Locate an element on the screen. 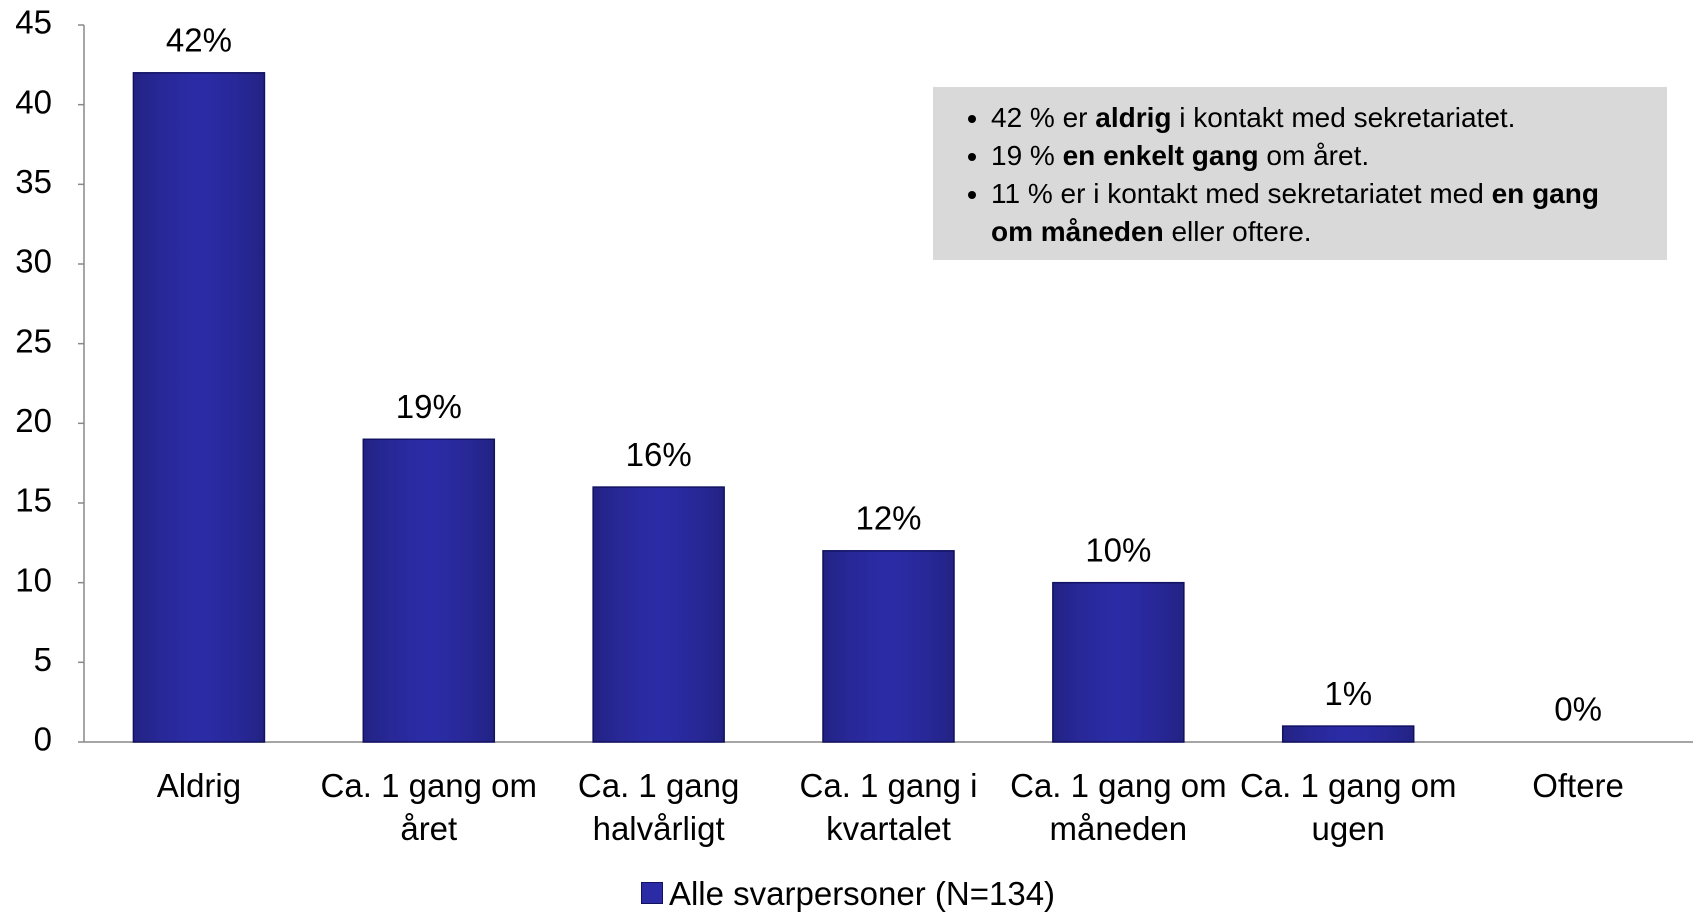  annotation-text: i kontakt med sekretariatet. is located at coordinates (1343, 117).